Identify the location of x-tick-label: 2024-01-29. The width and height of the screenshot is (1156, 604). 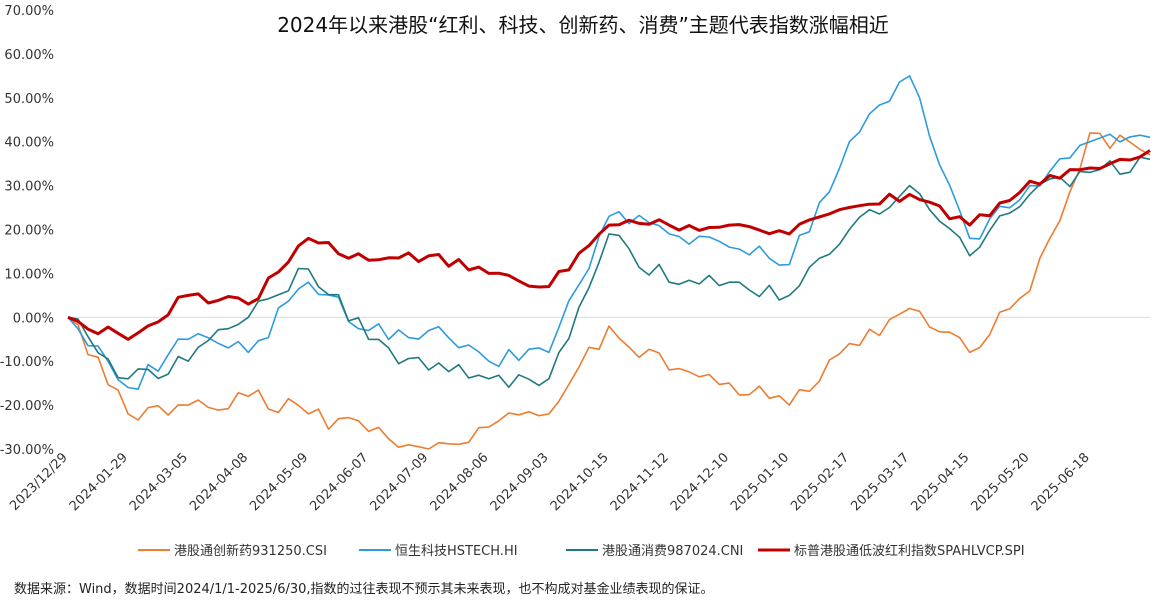
(99, 482).